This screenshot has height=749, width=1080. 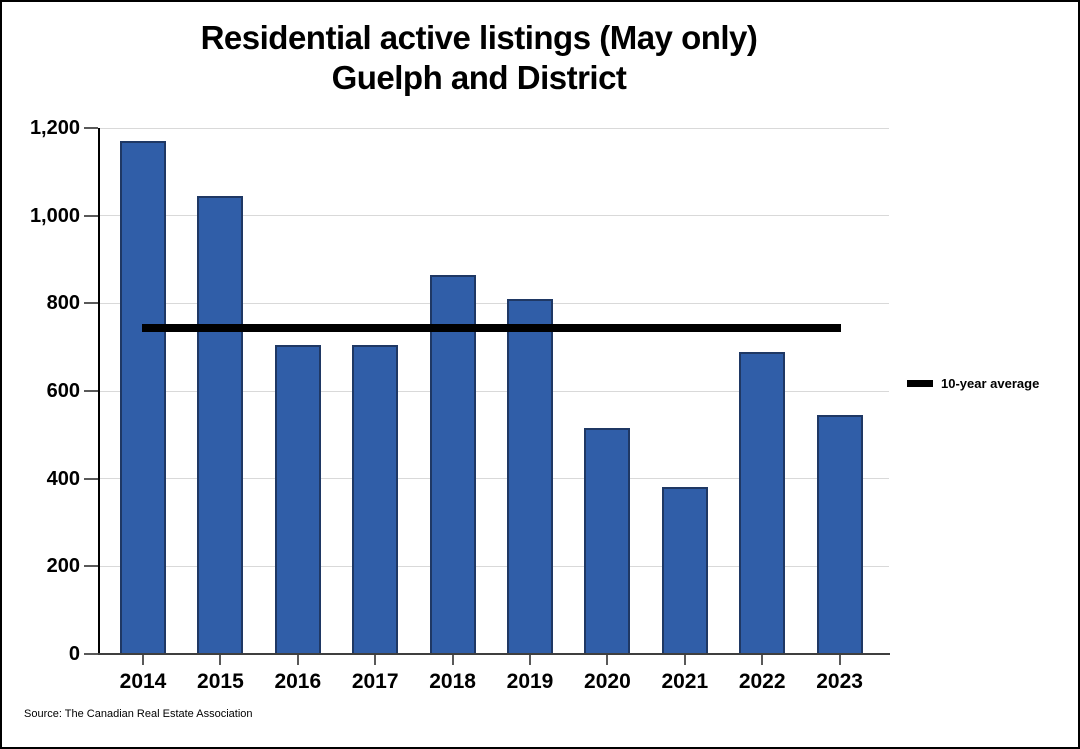 What do you see at coordinates (685, 681) in the screenshot?
I see `x-tick-label-2021: 2021` at bounding box center [685, 681].